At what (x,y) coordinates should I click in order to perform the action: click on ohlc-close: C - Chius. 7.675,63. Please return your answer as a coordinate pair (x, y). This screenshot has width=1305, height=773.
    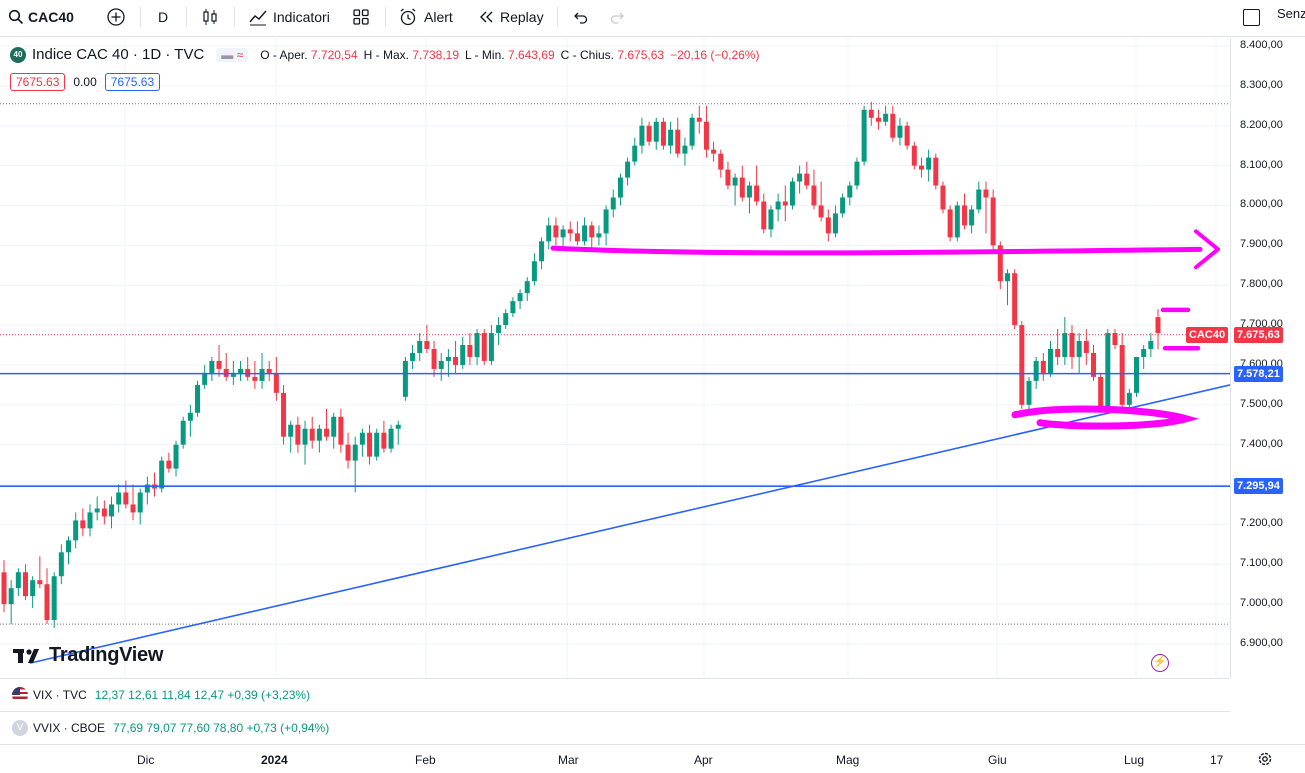
    Looking at the image, I should click on (612, 54).